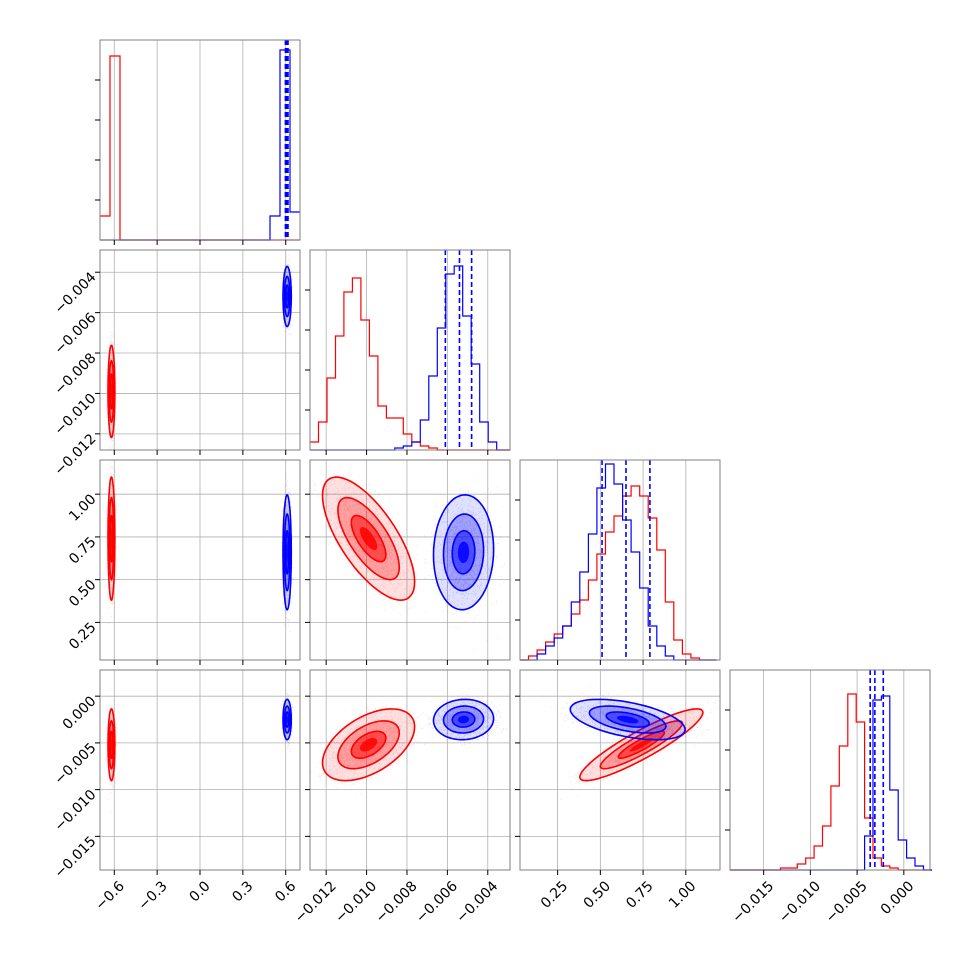 This screenshot has width=970, height=970. I want to click on y-tick-label: 0.50, so click(82, 593).